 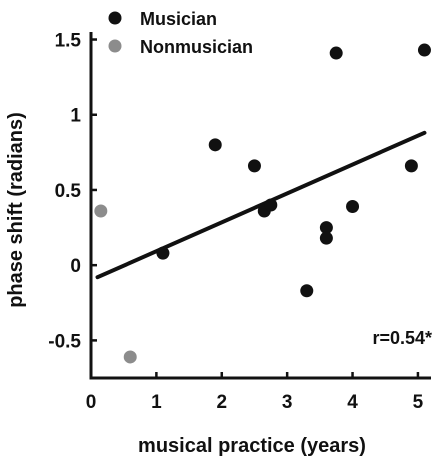 I want to click on x-axis-label: musical practice (years), so click(x=252, y=446).